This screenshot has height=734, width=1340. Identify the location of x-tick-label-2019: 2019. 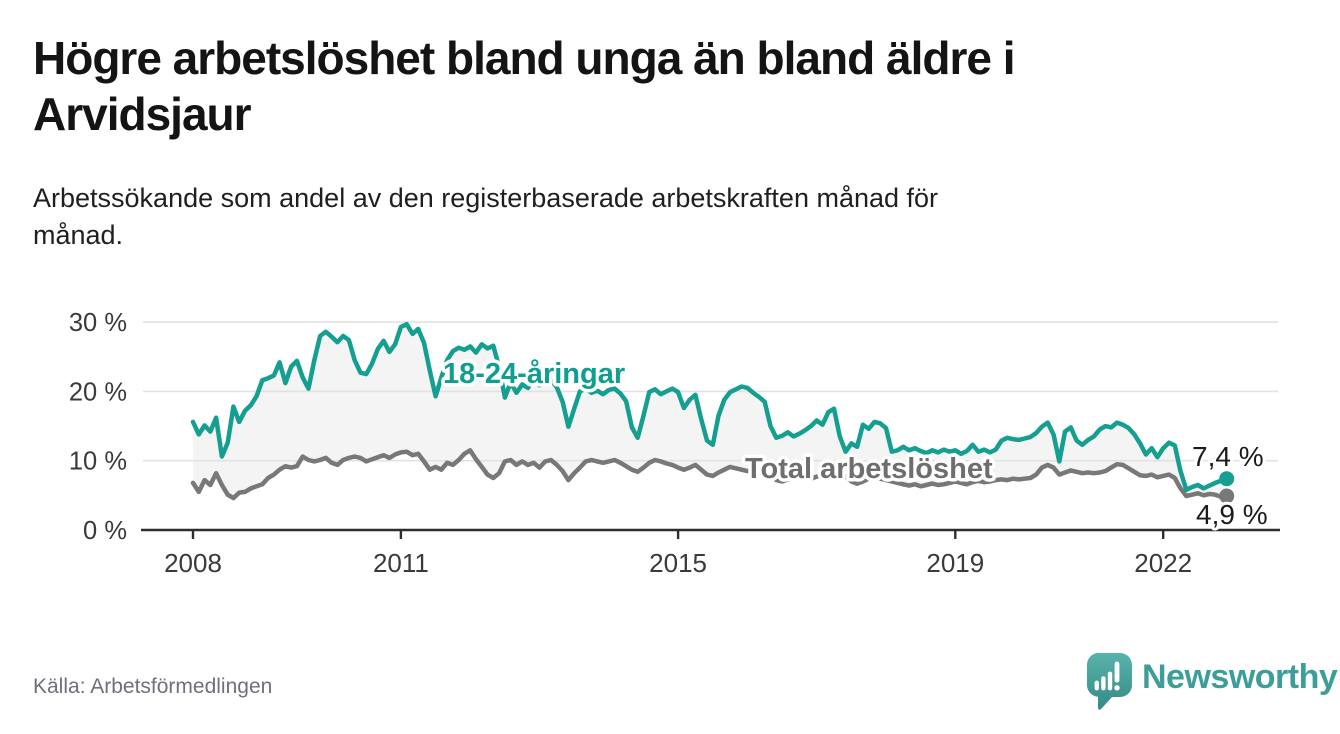
(955, 563).